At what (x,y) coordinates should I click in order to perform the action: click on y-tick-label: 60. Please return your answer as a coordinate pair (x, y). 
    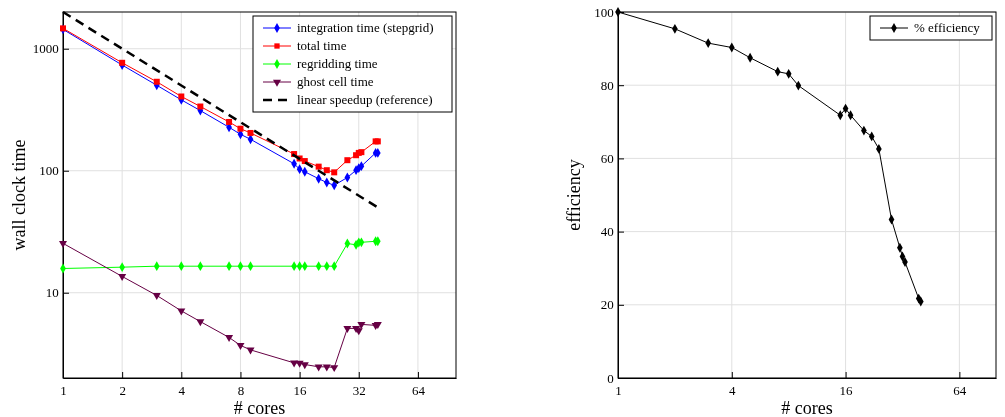
    Looking at the image, I should click on (607, 159).